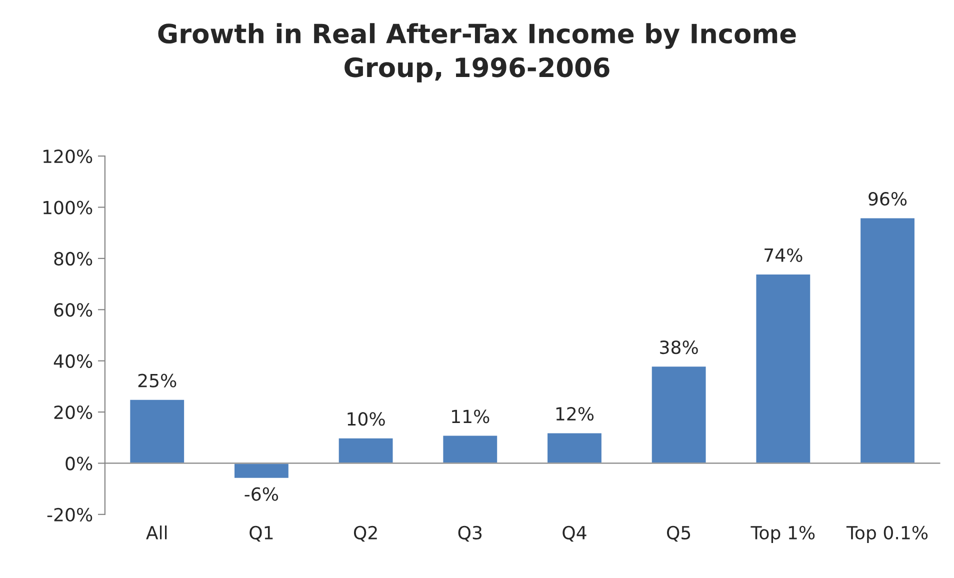 The height and width of the screenshot is (578, 954). What do you see at coordinates (73, 412) in the screenshot?
I see `y-tick-label: 20%` at bounding box center [73, 412].